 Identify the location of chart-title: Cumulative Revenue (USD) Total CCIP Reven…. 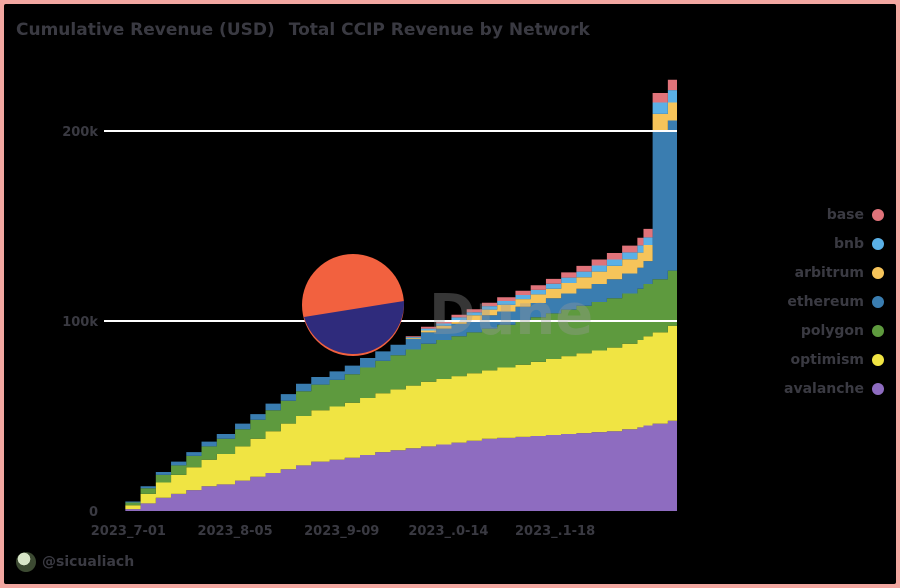
(303, 30).